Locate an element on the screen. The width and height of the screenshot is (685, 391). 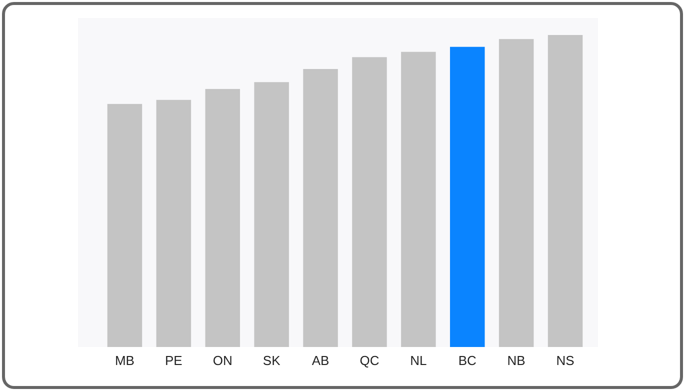
x-tick-label: QC is located at coordinates (370, 360).